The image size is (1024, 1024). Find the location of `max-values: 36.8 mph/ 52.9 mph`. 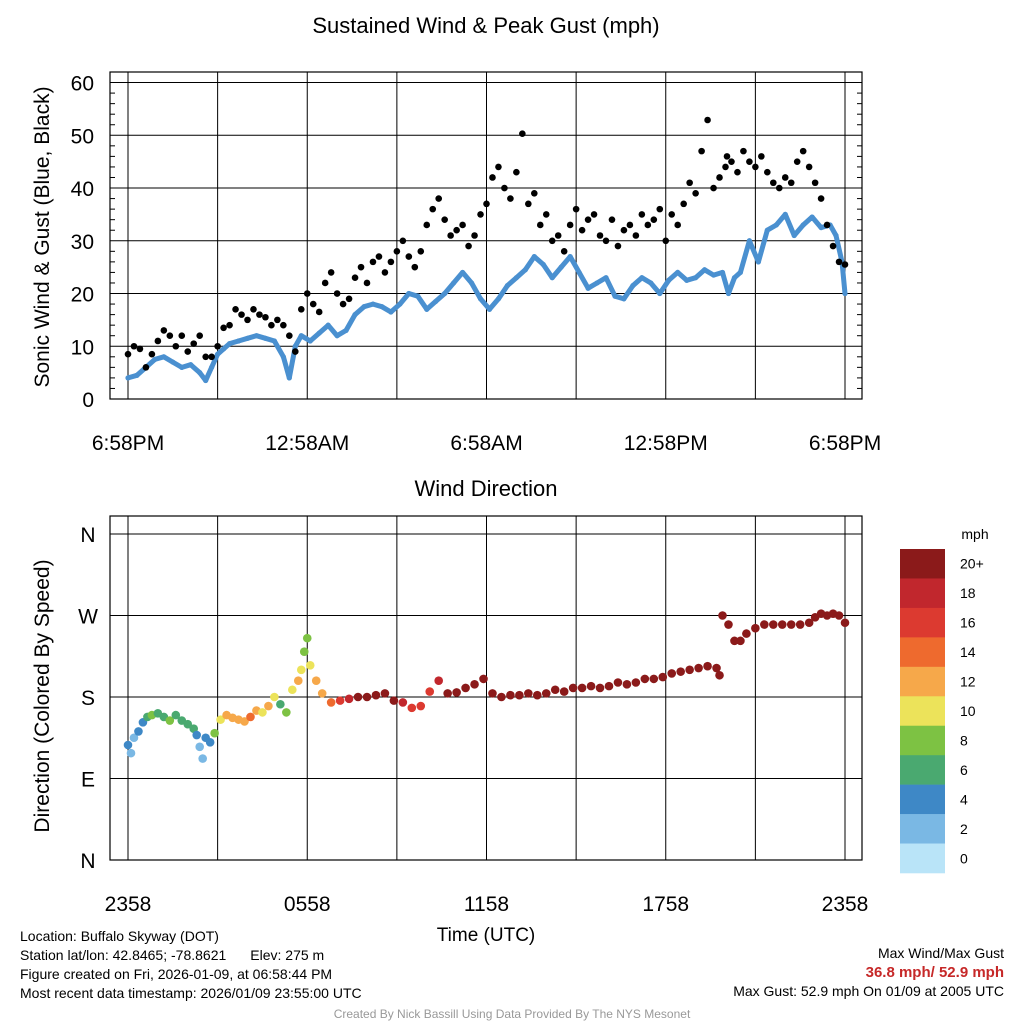

max-values: 36.8 mph/ 52.9 mph is located at coordinates (934, 972).